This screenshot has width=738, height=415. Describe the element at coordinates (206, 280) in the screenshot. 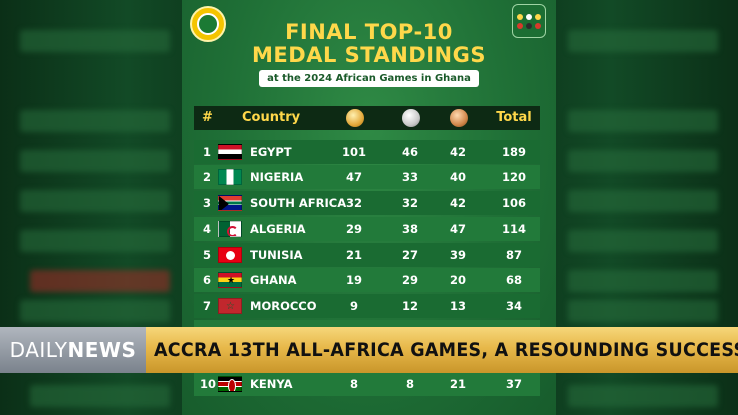

I see `row-rank: 6` at that location.